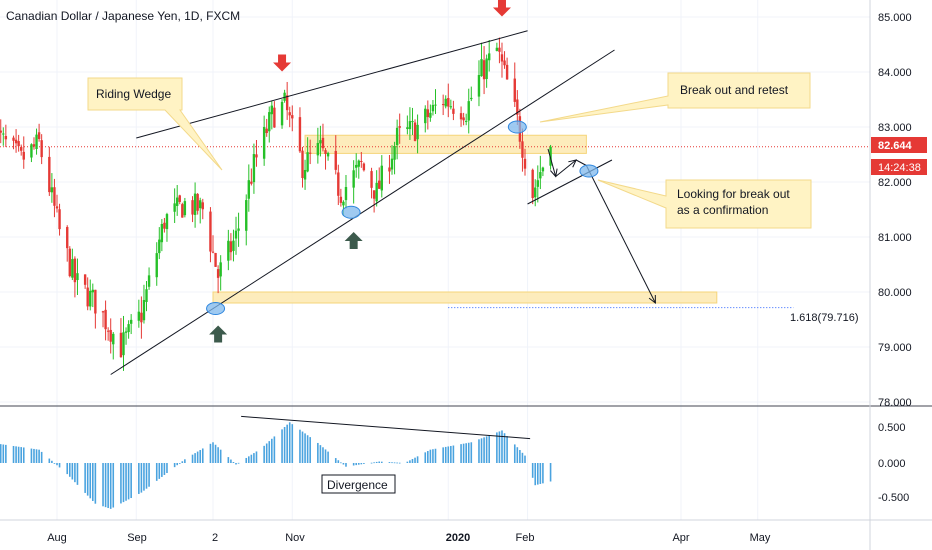 The height and width of the screenshot is (550, 932). I want to click on price-tick-label: 83.000, so click(895, 128).